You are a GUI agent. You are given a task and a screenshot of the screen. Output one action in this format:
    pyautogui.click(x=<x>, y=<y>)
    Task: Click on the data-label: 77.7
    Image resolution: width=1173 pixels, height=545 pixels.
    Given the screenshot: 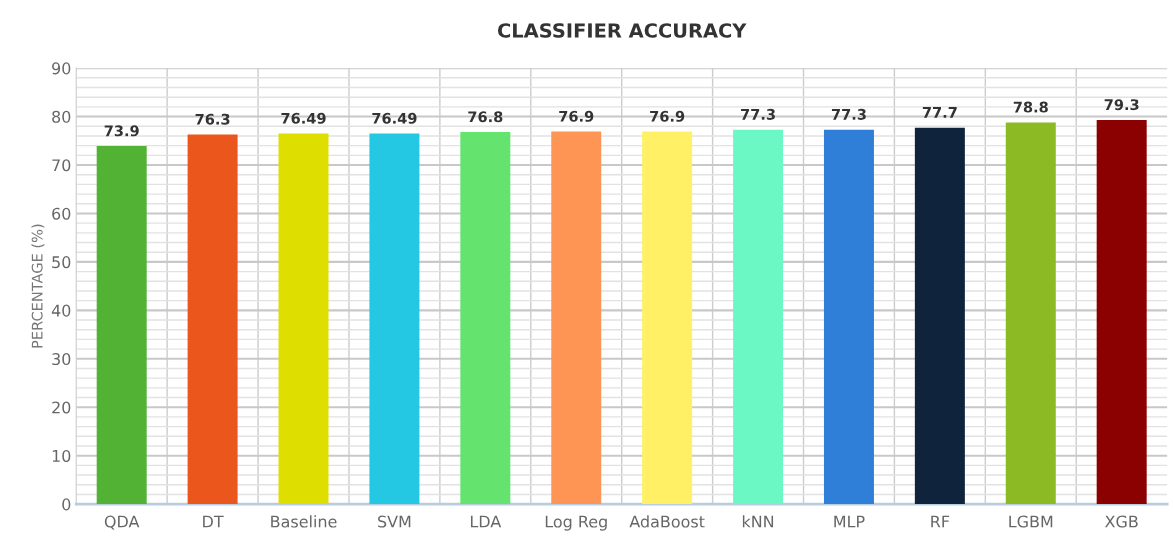 What is the action you would take?
    pyautogui.click(x=939, y=112)
    